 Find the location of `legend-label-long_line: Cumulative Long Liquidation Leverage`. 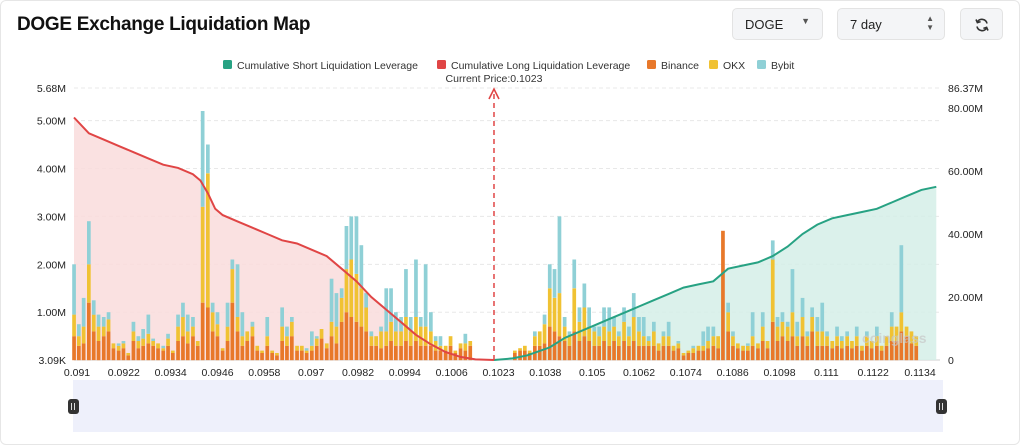

legend-label-long_line: Cumulative Long Liquidation Leverage is located at coordinates (540, 66).